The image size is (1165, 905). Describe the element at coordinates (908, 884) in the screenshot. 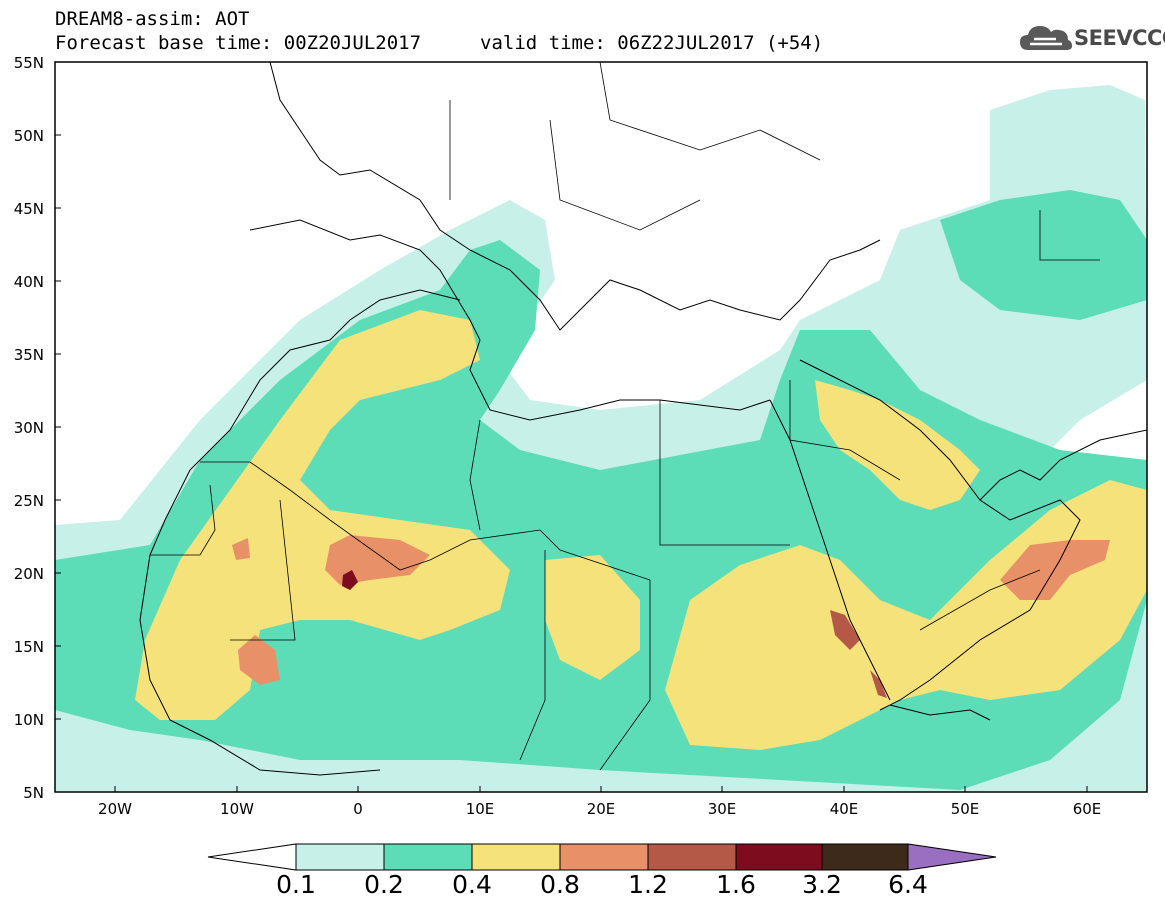

I see `colorbar-label: 6.4` at that location.